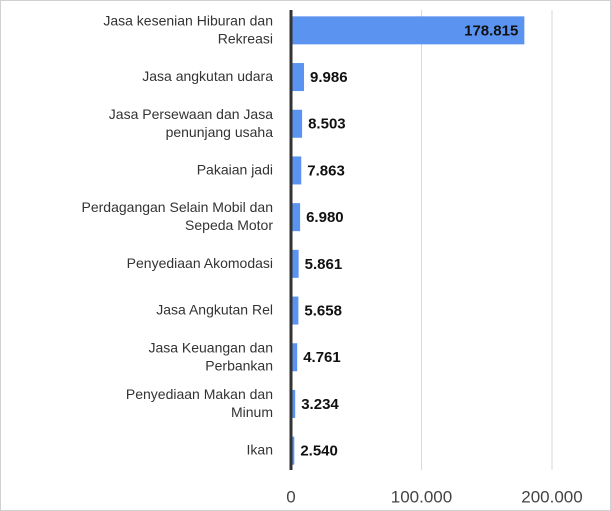 This screenshot has width=611, height=511. I want to click on y-tick-label: Jasa Angkutan Rel, so click(214, 309).